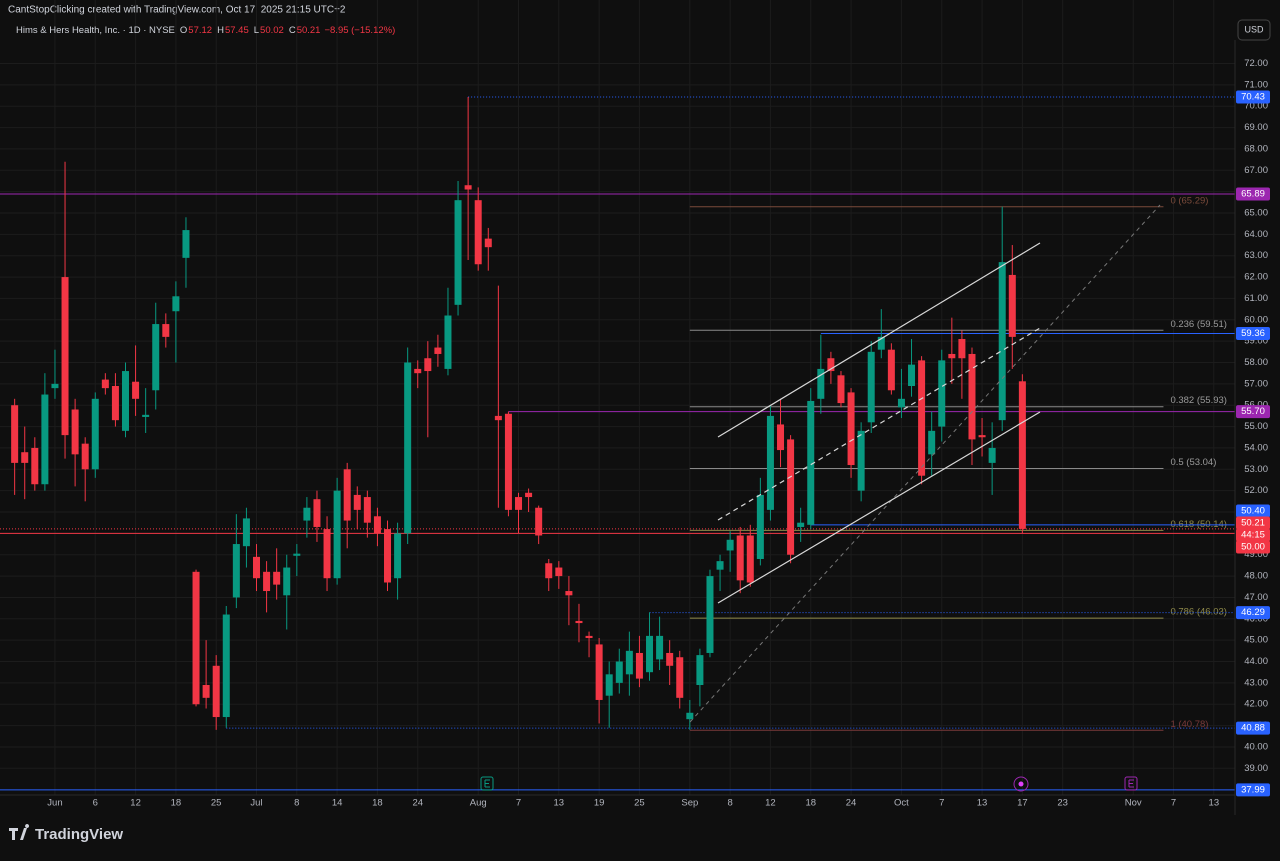 This screenshot has height=861, width=1280. Describe the element at coordinates (1256, 298) in the screenshot. I see `y-tick-label: 61.00` at that location.